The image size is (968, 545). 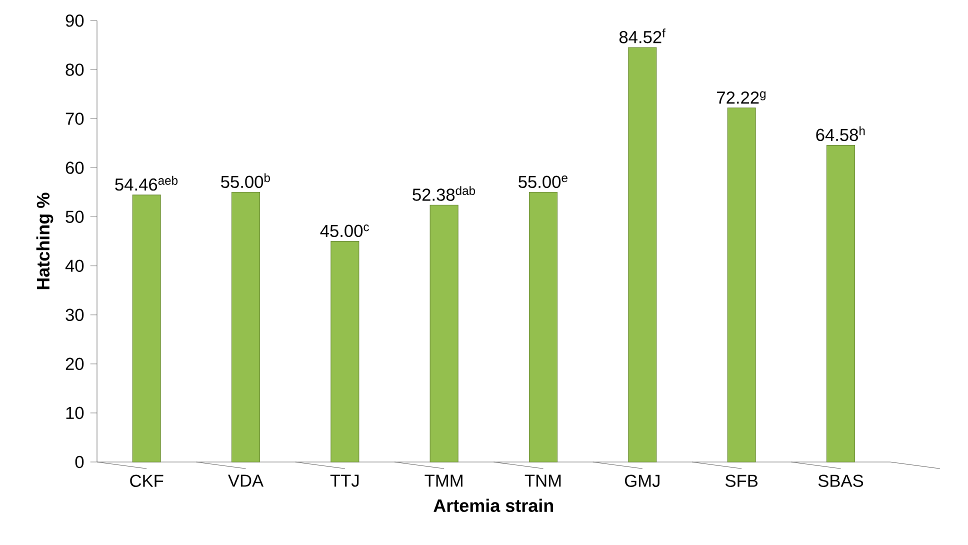 What do you see at coordinates (344, 231) in the screenshot?
I see `data-label: 45.00$^{c}$` at bounding box center [344, 231].